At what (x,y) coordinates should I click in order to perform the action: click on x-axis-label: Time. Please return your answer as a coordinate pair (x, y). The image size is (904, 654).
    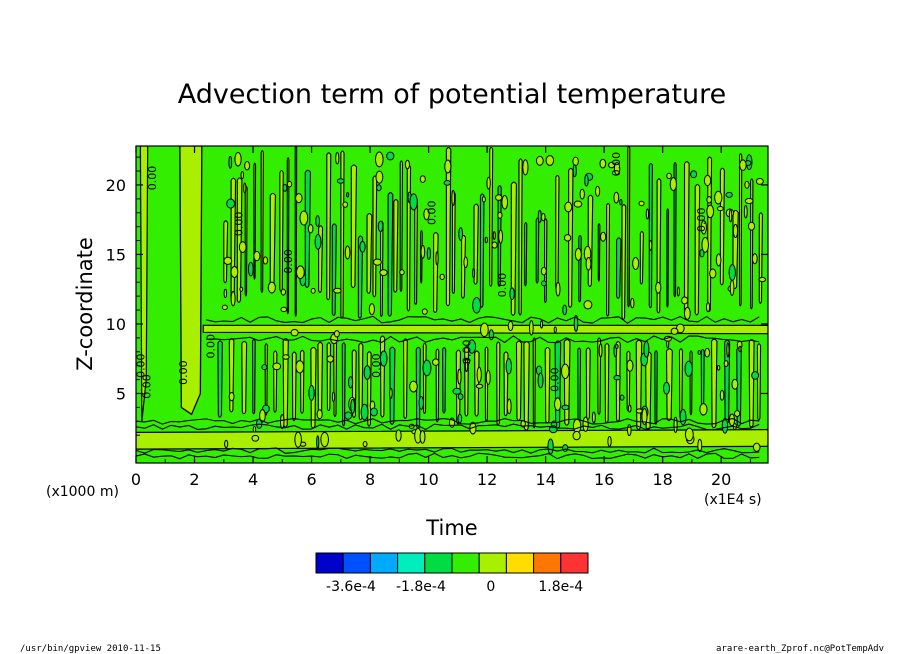
    Looking at the image, I should click on (451, 528).